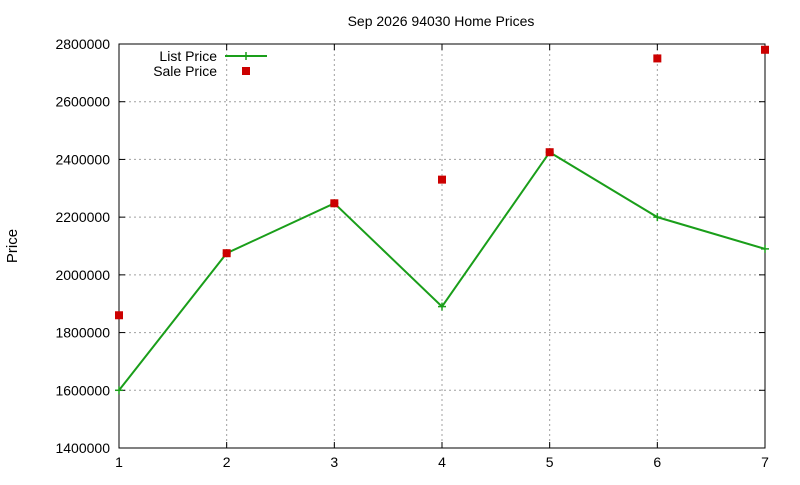 This screenshot has height=485, width=800. What do you see at coordinates (441, 21) in the screenshot?
I see `chart-title: Sep 2026 94030 Home Prices` at bounding box center [441, 21].